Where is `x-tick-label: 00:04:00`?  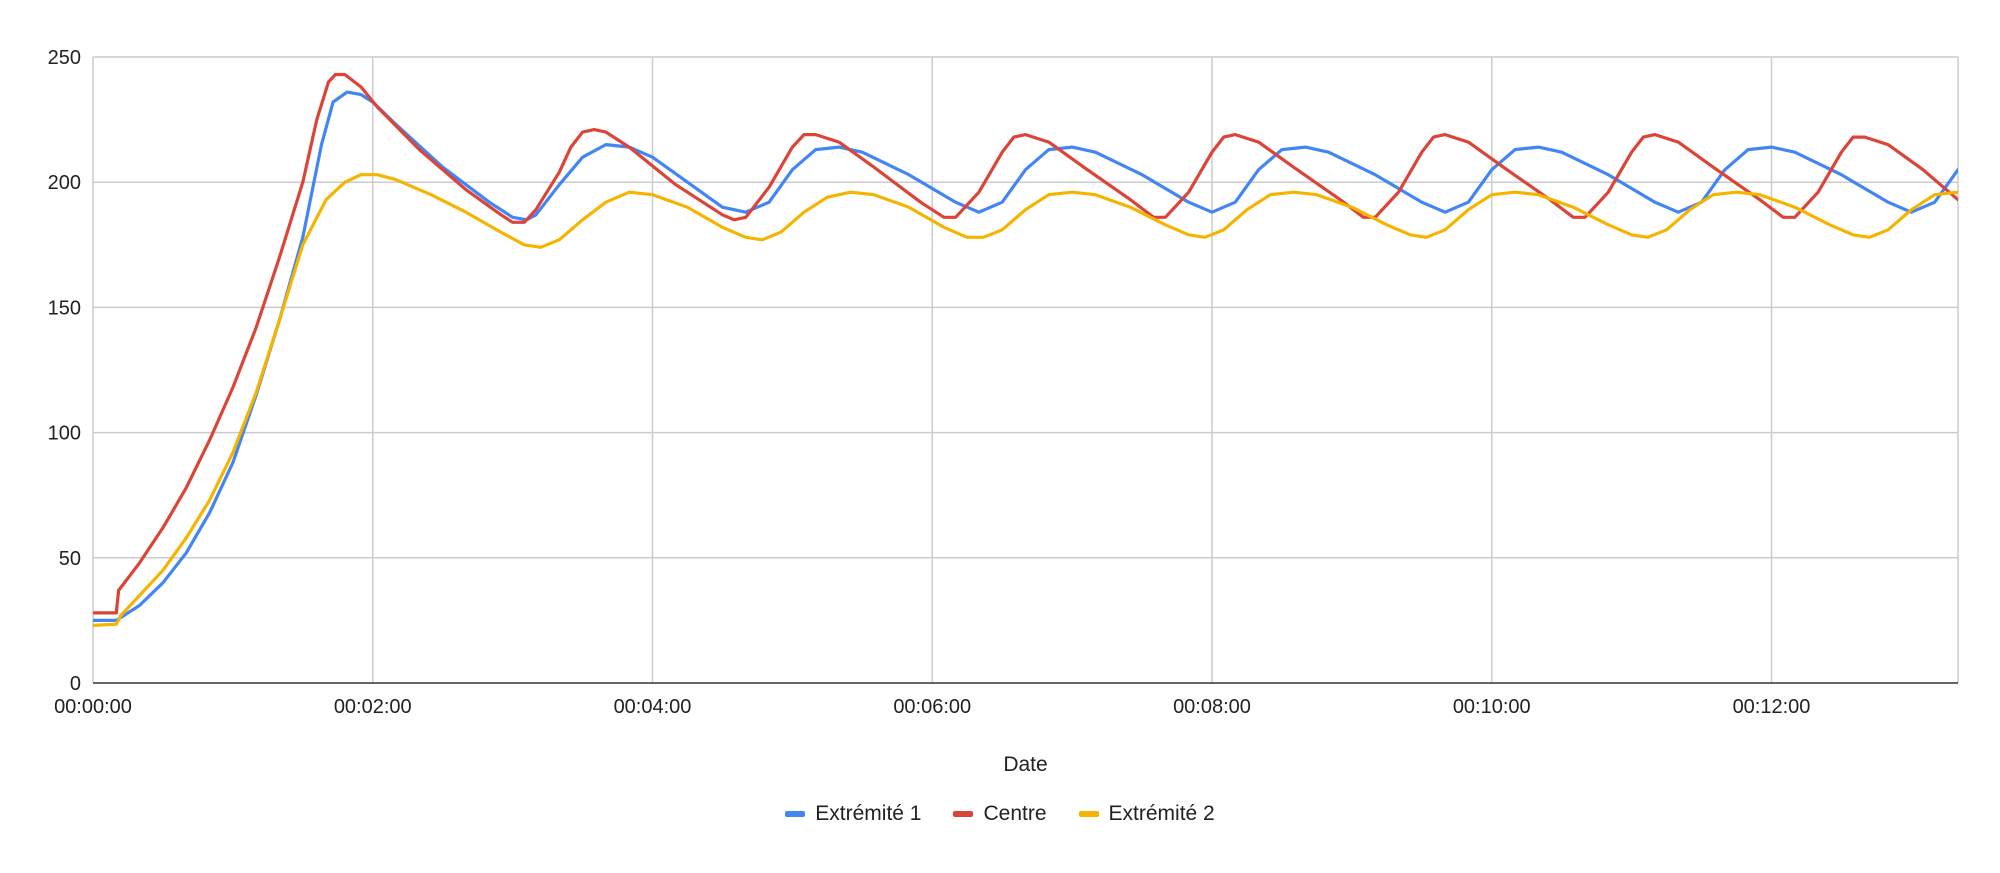
x-tick-label: 00:04:00 is located at coordinates (653, 707).